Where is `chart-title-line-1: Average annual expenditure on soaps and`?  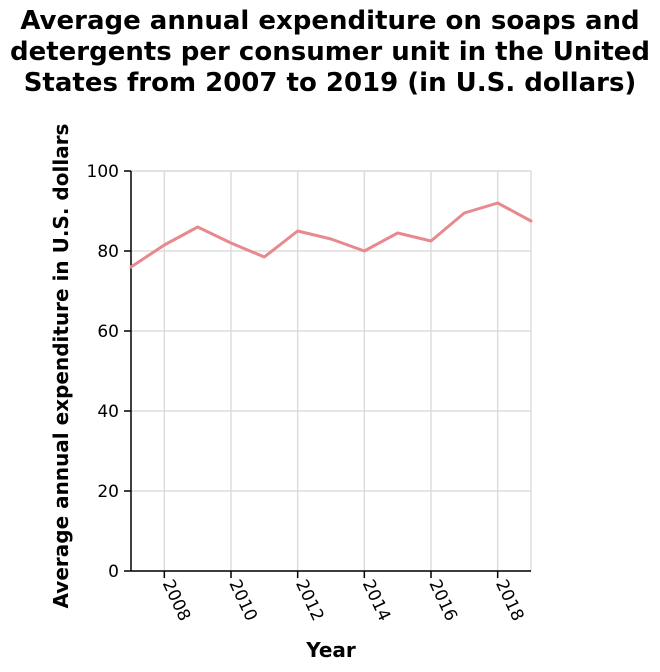 chart-title-line-1: Average annual expenditure on soaps and is located at coordinates (330, 21).